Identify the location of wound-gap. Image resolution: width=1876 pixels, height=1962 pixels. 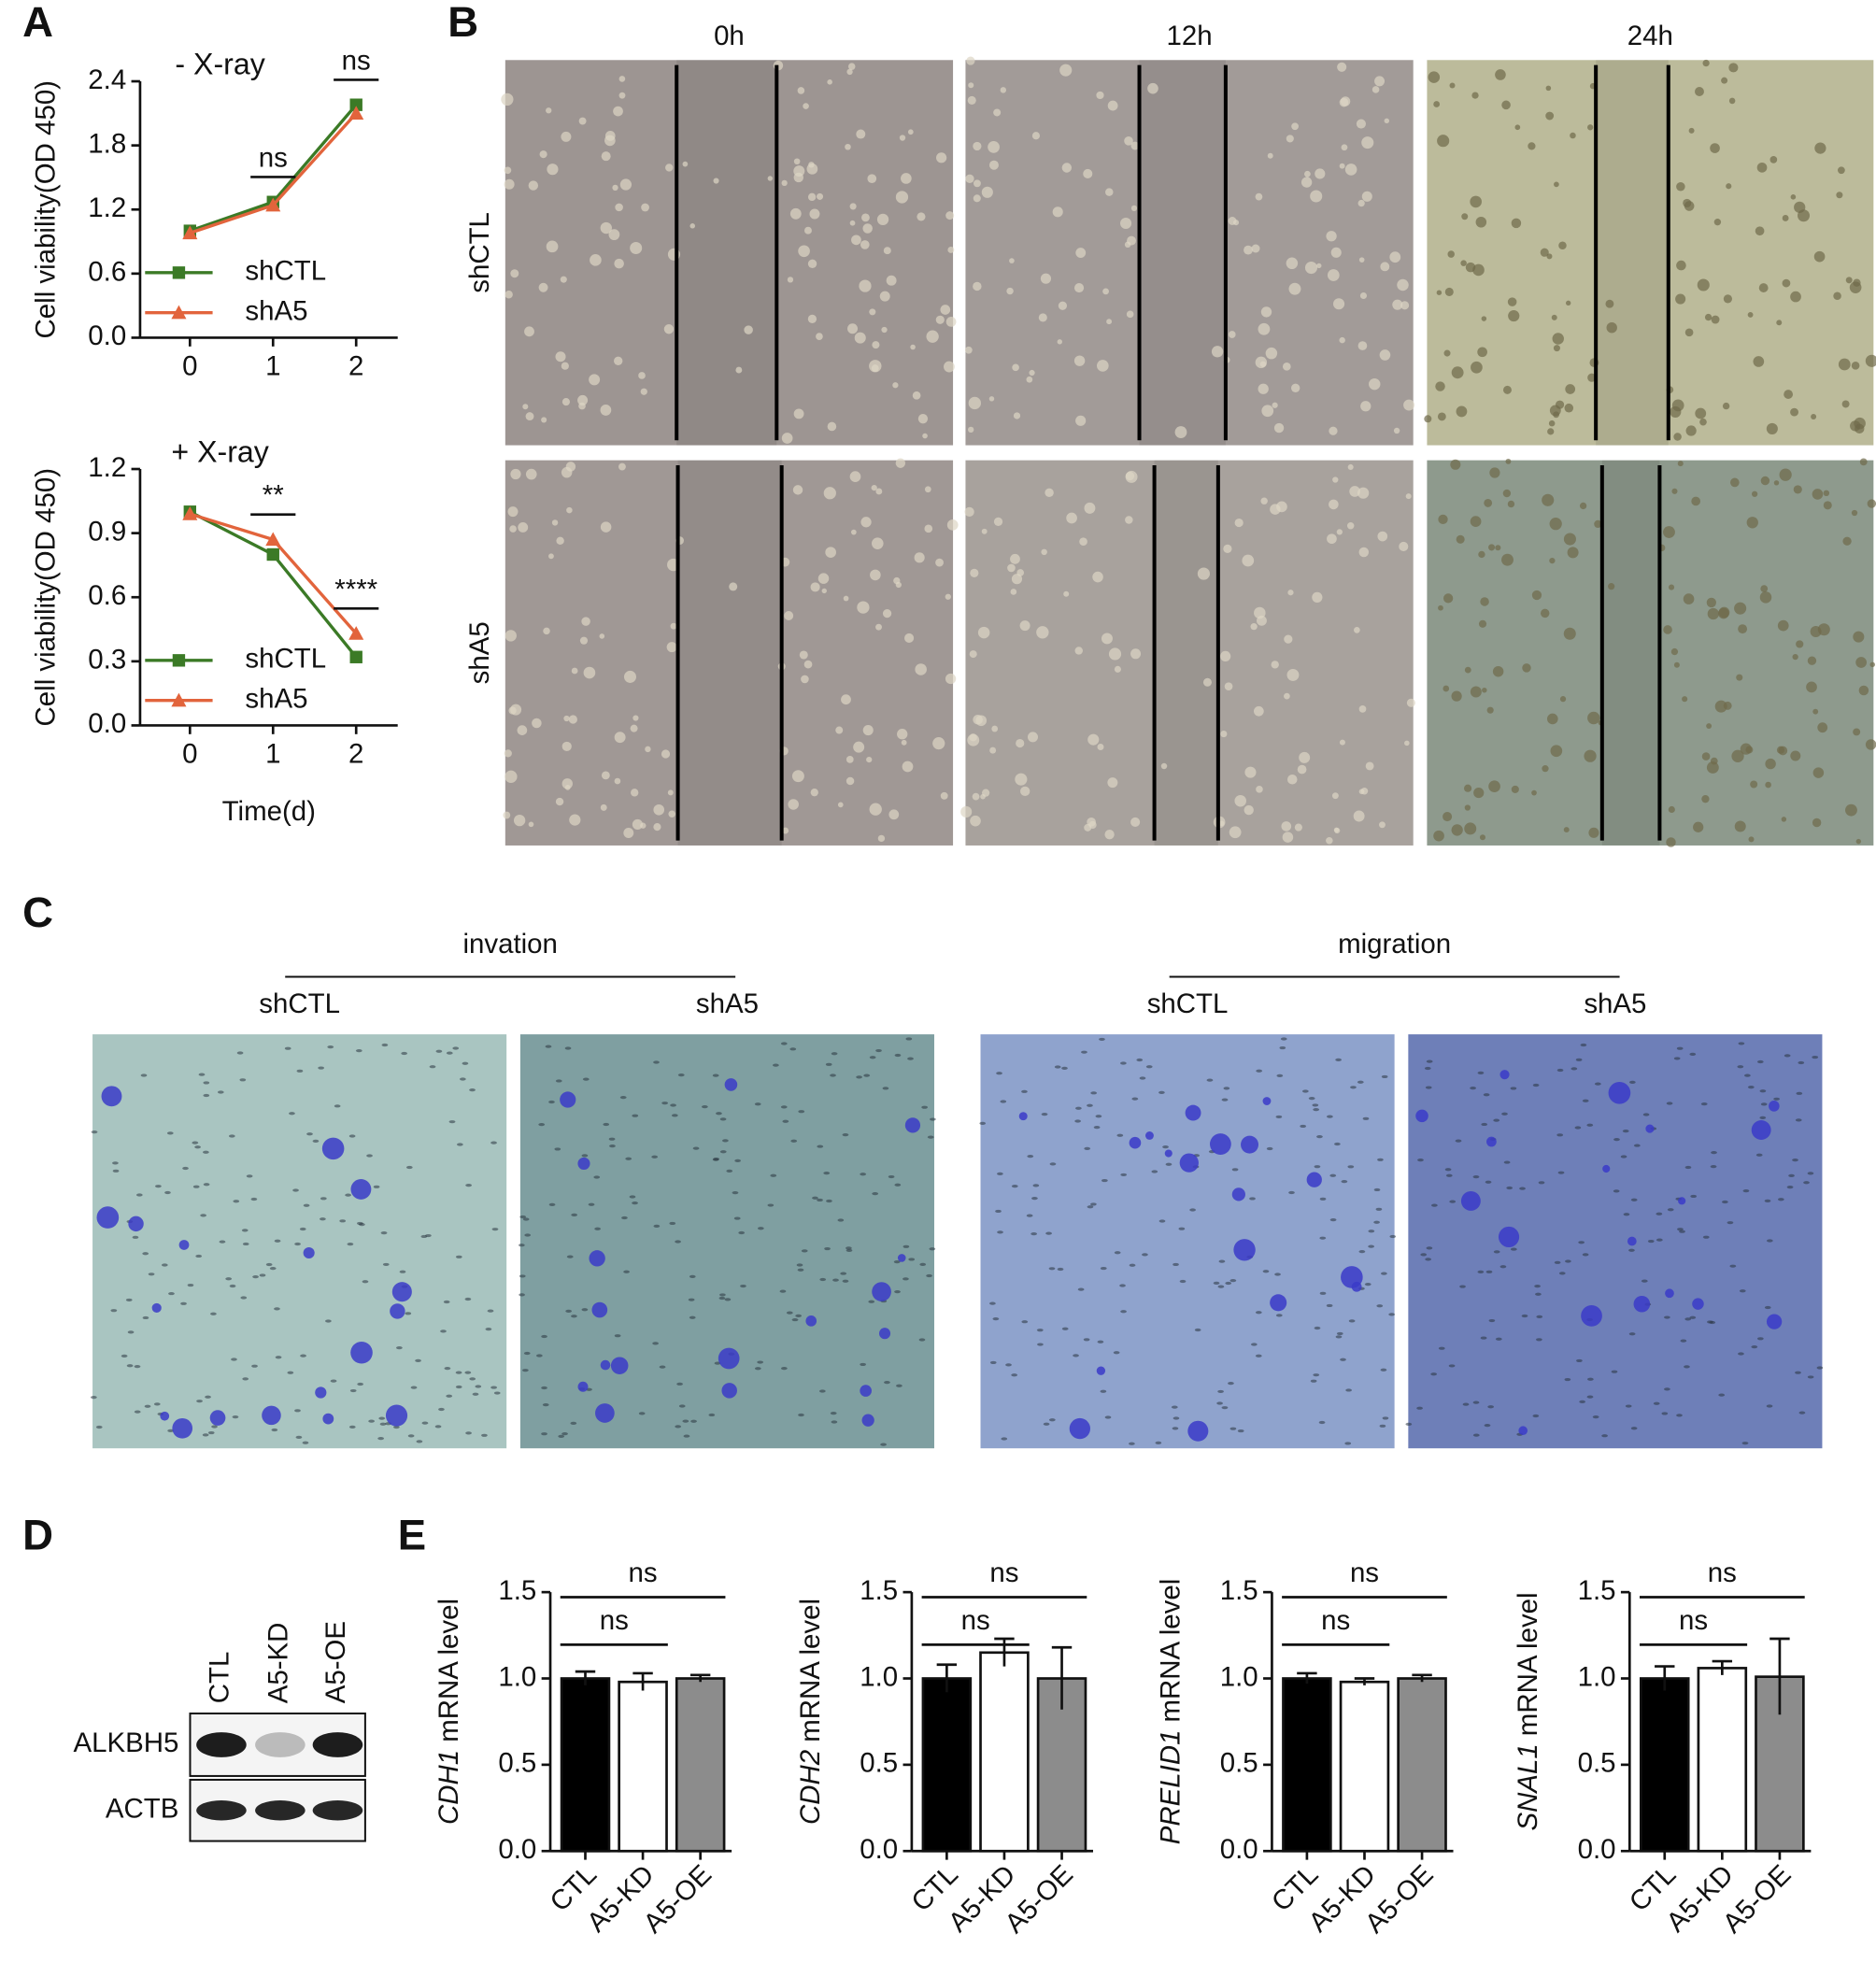
(729, 653).